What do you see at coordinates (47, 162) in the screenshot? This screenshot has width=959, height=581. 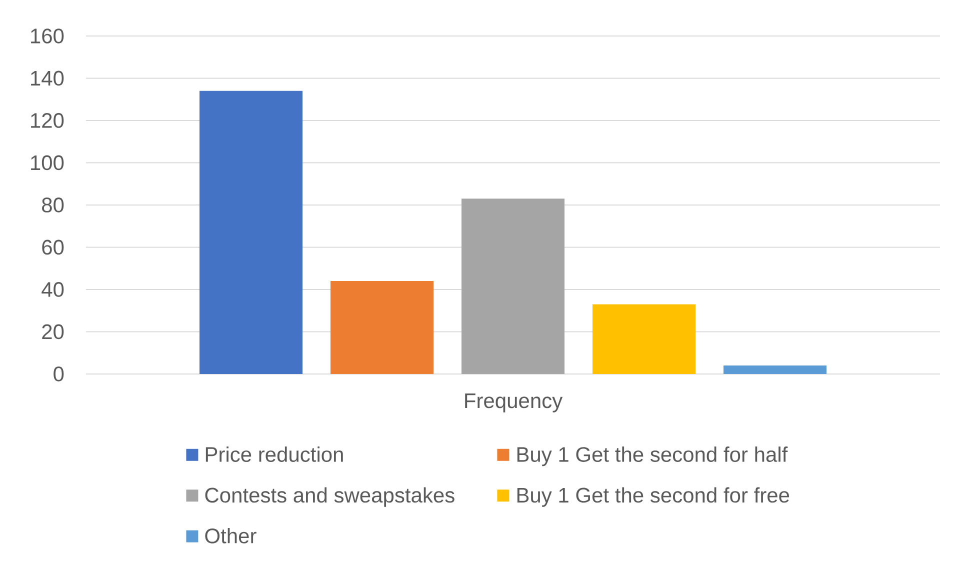 I see `y-tick-label: 100` at bounding box center [47, 162].